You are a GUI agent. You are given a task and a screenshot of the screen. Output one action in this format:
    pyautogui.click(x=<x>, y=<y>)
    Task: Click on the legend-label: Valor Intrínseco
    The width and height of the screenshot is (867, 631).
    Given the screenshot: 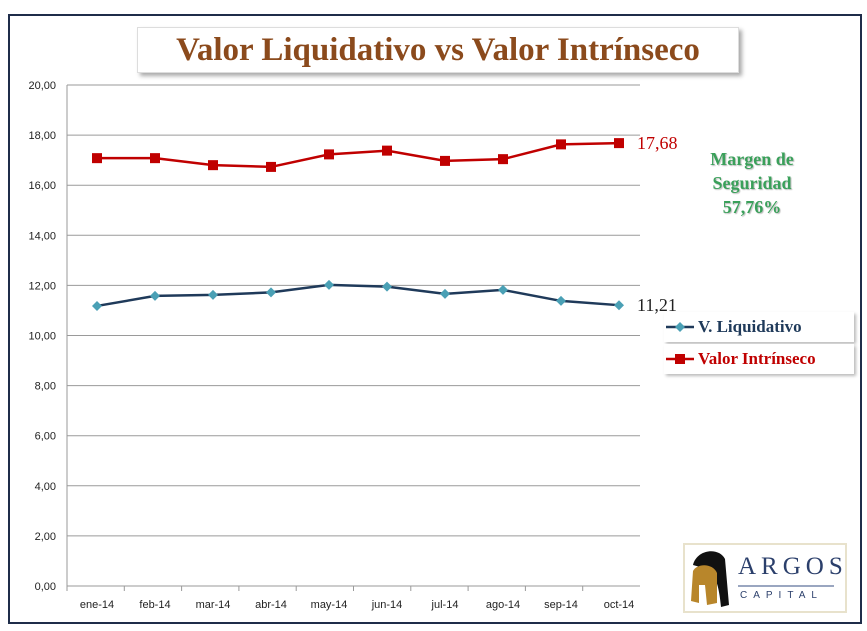 What is the action you would take?
    pyautogui.click(x=757, y=358)
    